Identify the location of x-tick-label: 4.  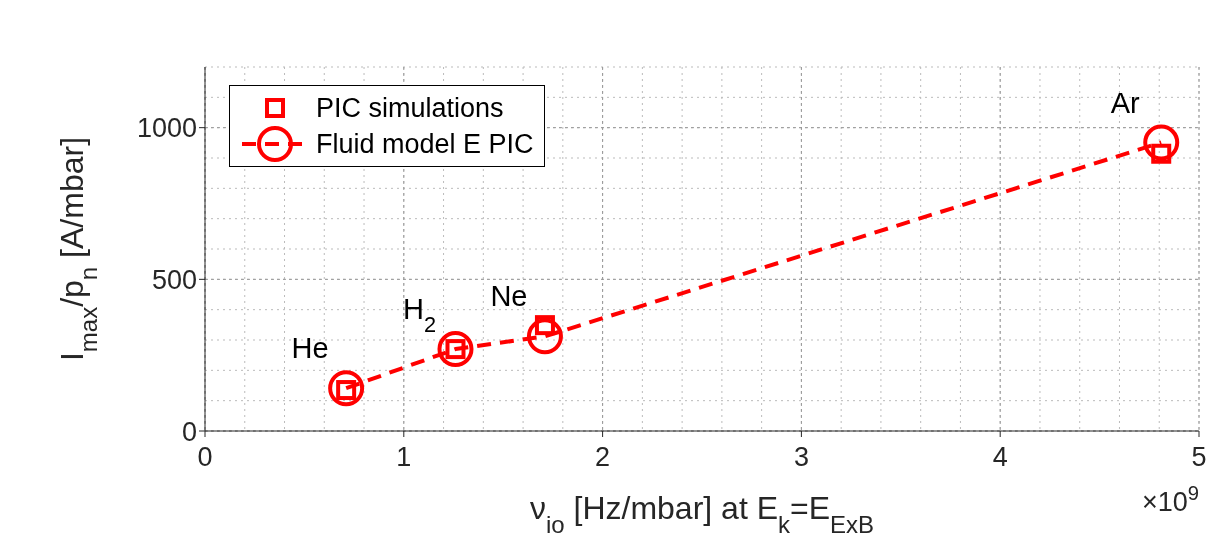
(1000, 457).